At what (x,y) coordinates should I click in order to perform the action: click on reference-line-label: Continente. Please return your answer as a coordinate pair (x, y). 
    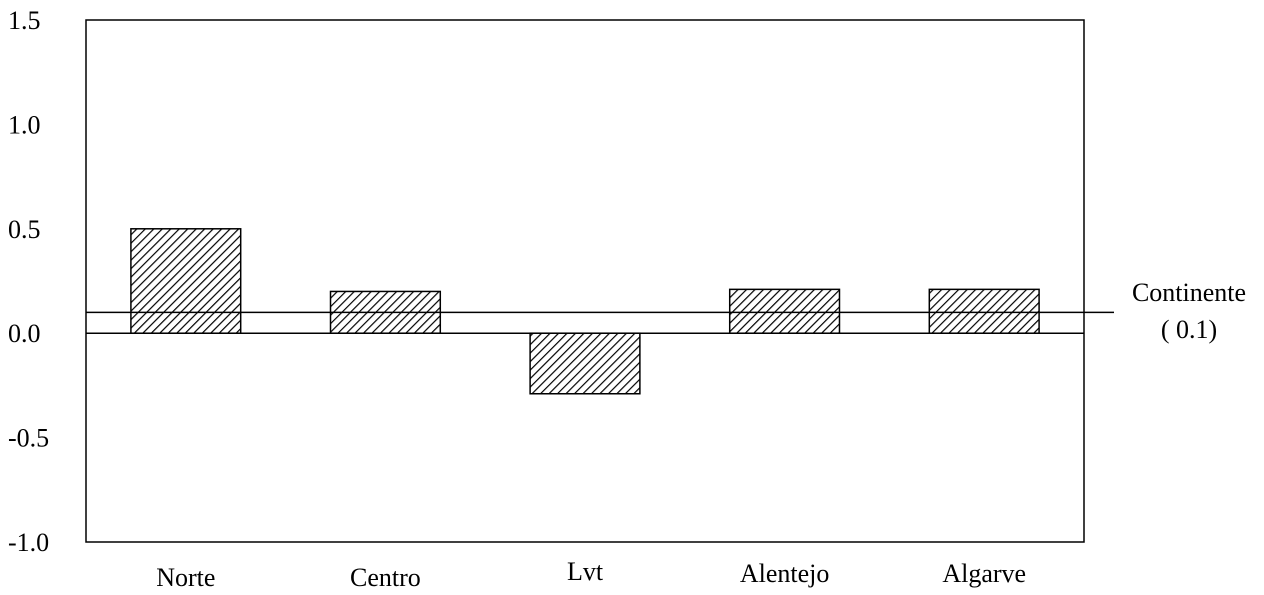
    Looking at the image, I should click on (1189, 292).